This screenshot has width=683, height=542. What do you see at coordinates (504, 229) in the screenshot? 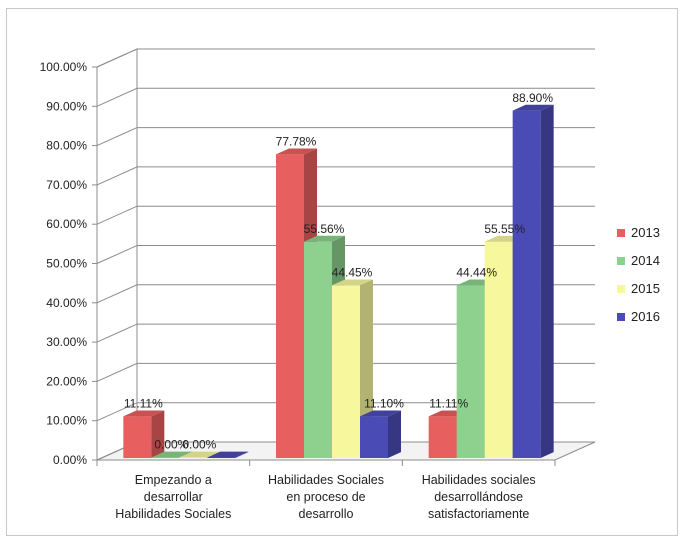
I see `data-label: 55.55%` at bounding box center [504, 229].